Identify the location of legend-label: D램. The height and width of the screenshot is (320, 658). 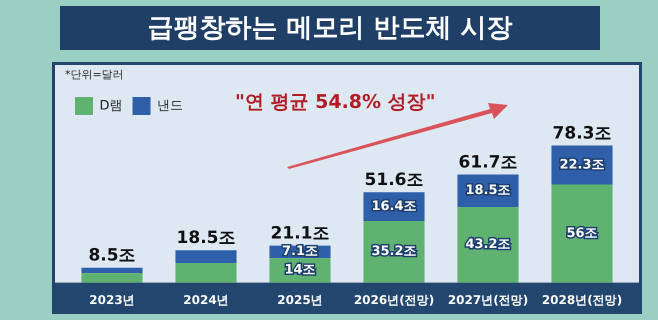
(111, 106).